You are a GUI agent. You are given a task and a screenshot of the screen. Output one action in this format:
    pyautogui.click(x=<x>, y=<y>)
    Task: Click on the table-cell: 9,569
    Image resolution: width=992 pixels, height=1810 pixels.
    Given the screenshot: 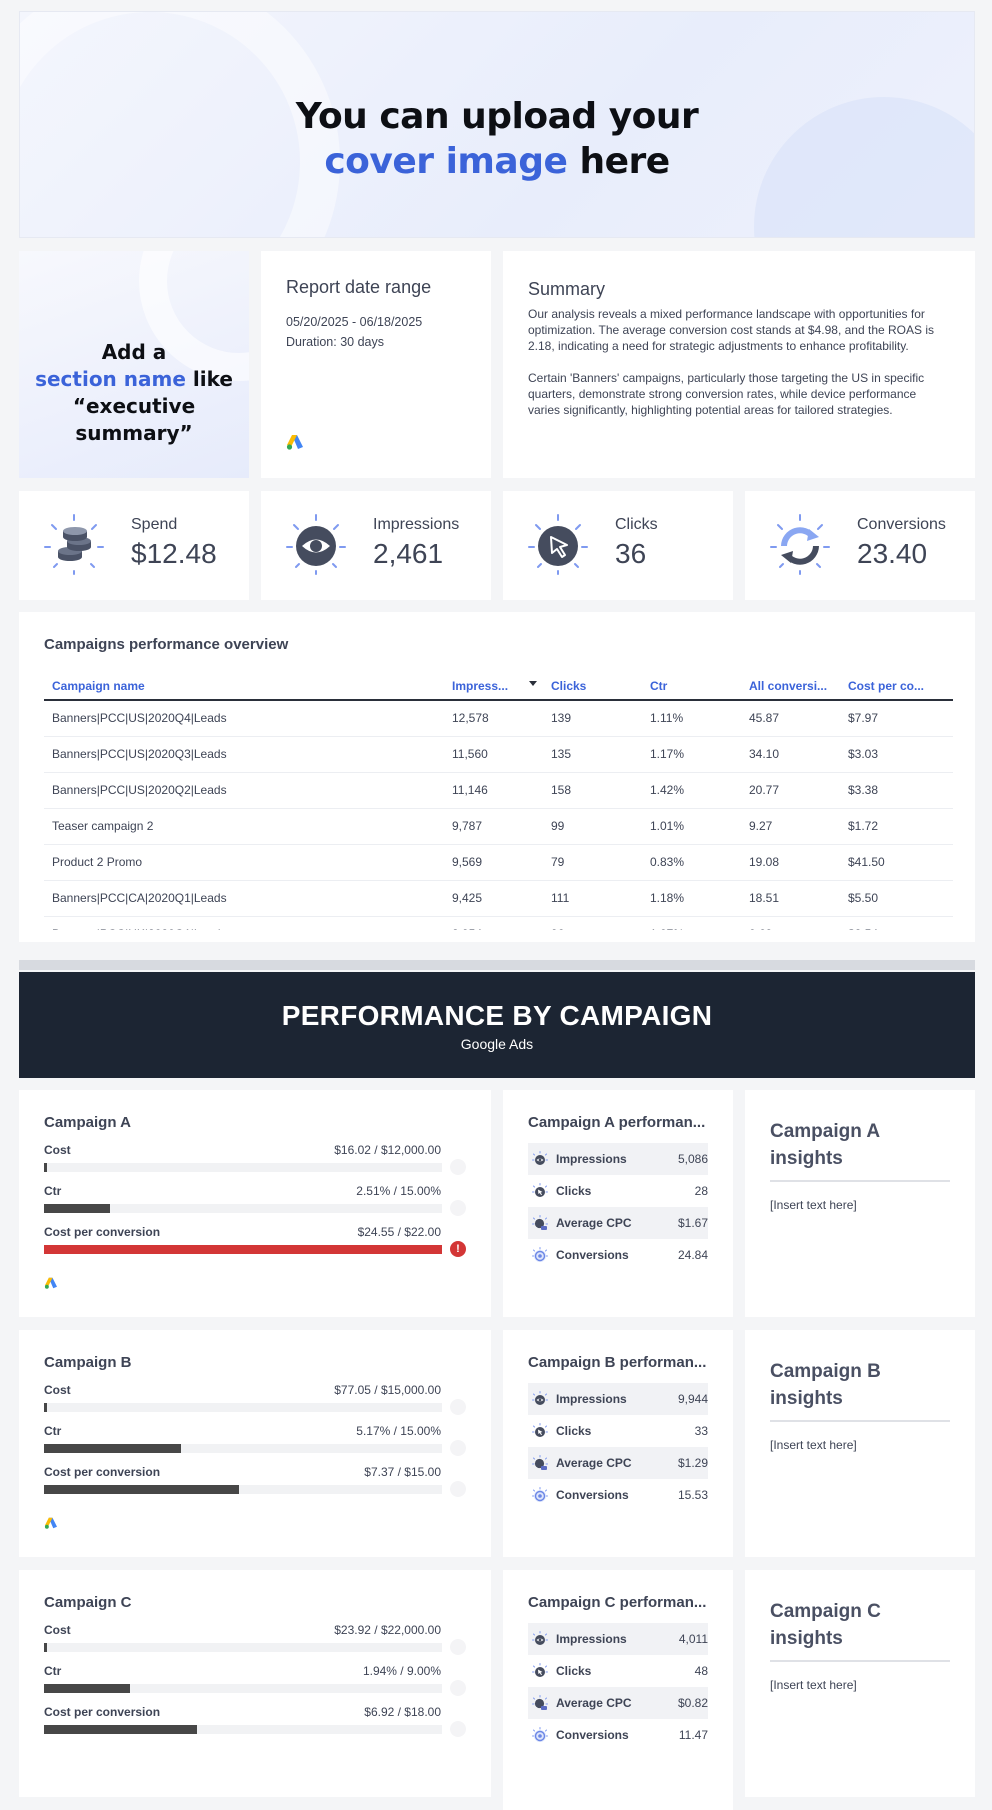 What is the action you would take?
    pyautogui.click(x=493, y=862)
    